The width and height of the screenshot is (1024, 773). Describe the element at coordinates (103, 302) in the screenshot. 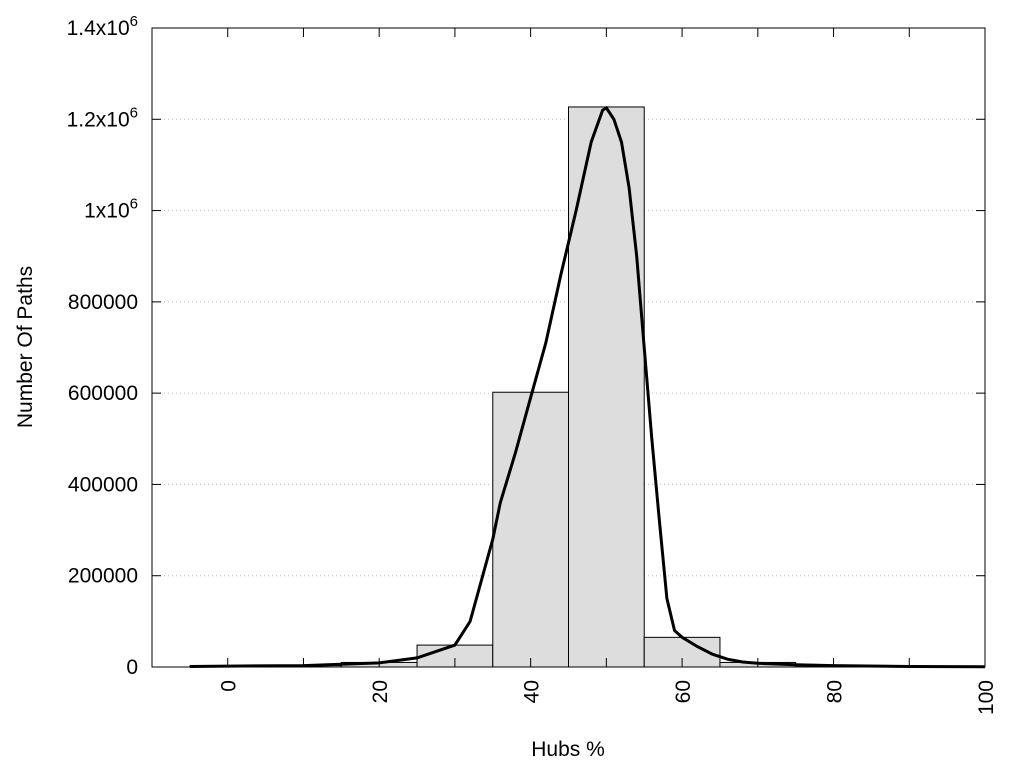

I see `y-tick-label: 800000` at that location.